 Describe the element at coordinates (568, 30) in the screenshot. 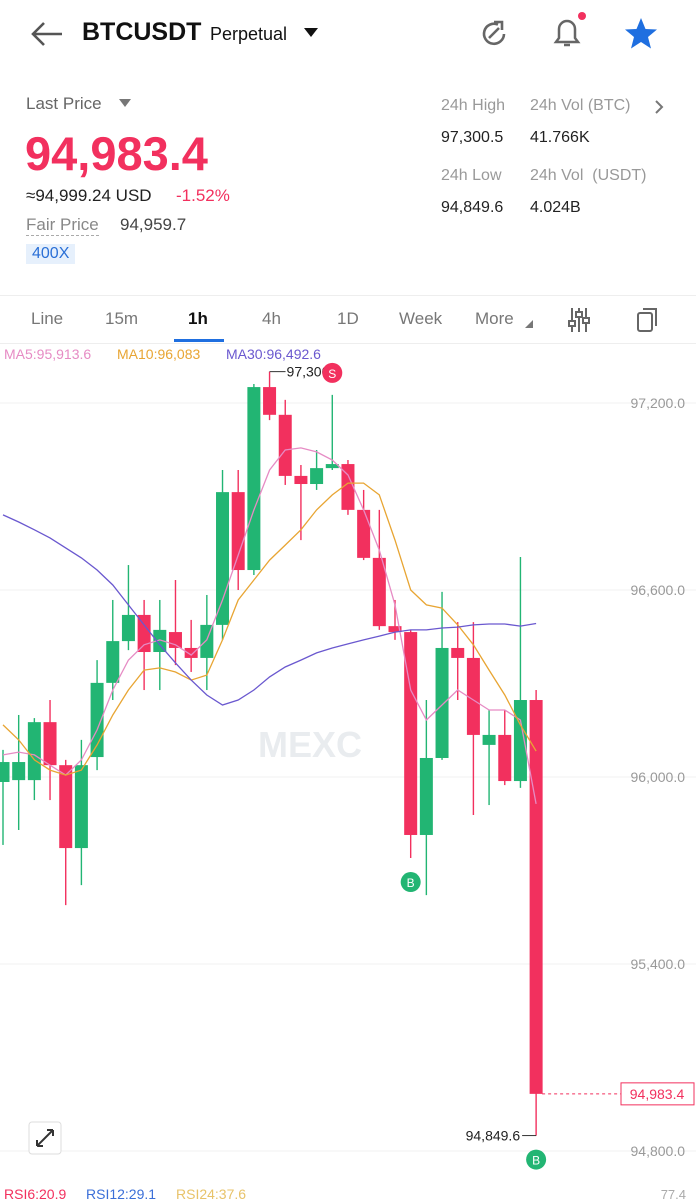

I see `alert-icon` at that location.